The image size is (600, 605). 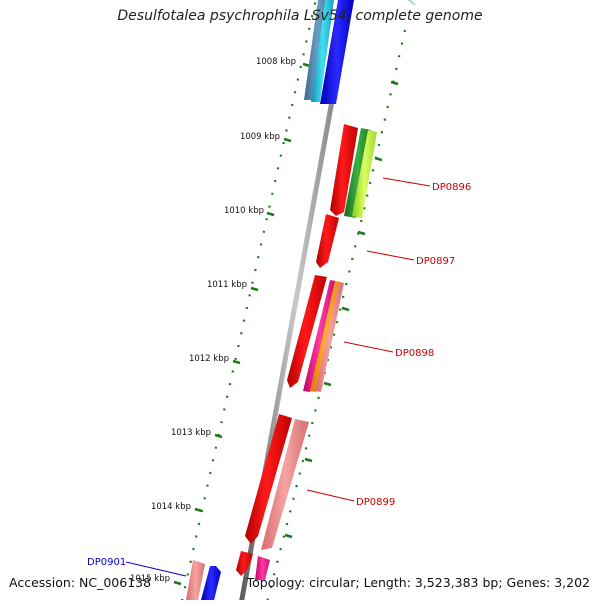 I want to click on scale-tick: 1014 kbp, so click(x=177, y=507).